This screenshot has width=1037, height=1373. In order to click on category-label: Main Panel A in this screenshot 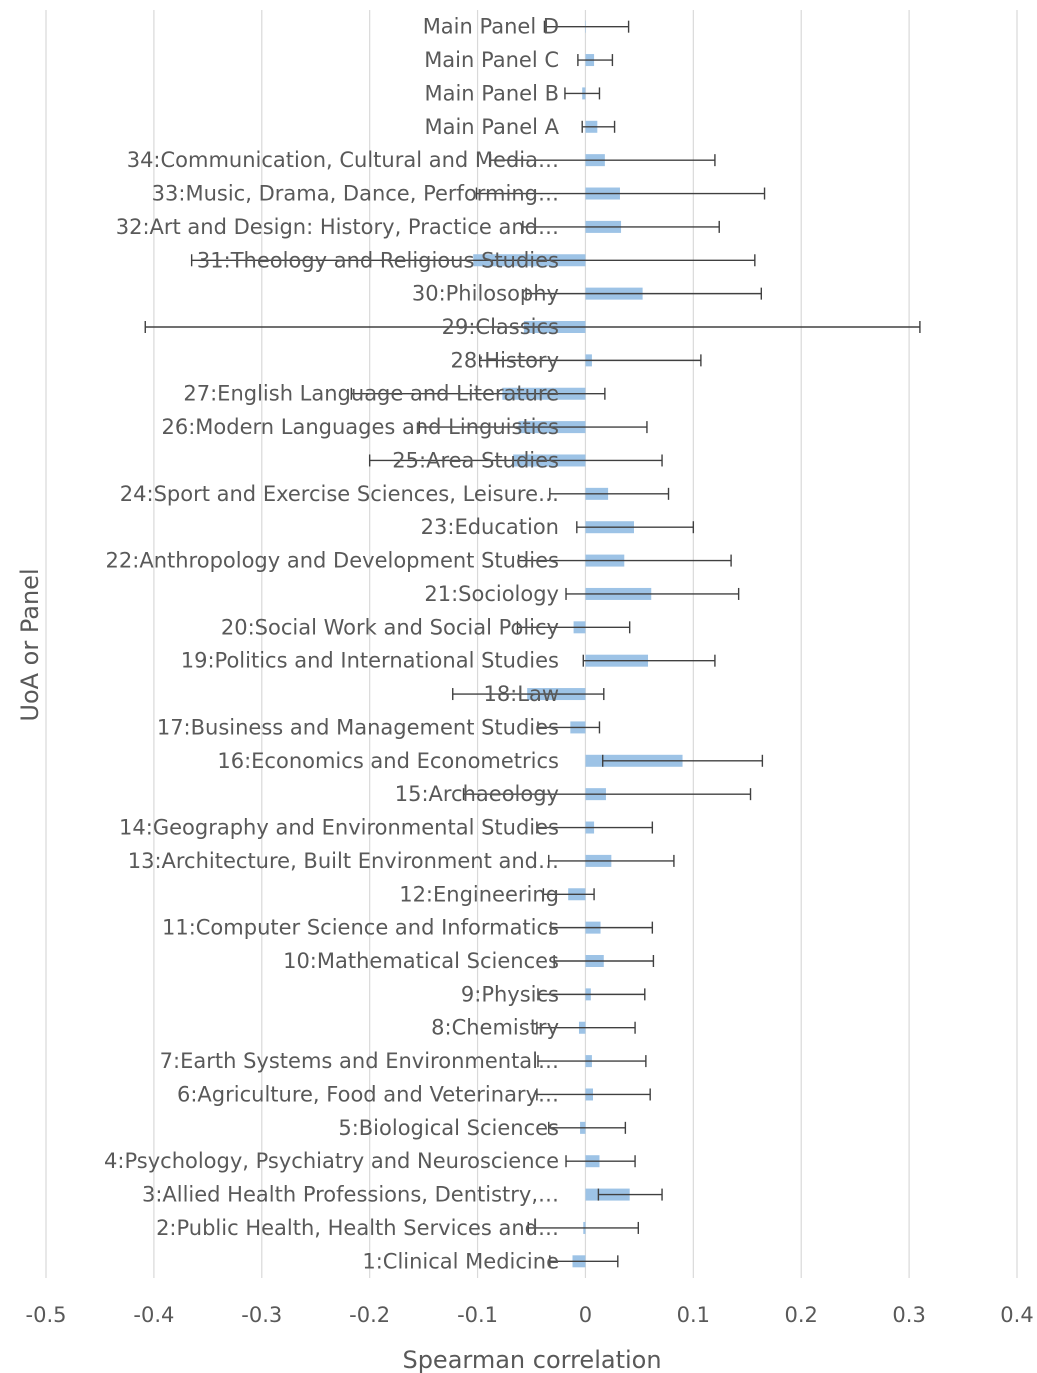, I will do `click(491, 127)`.